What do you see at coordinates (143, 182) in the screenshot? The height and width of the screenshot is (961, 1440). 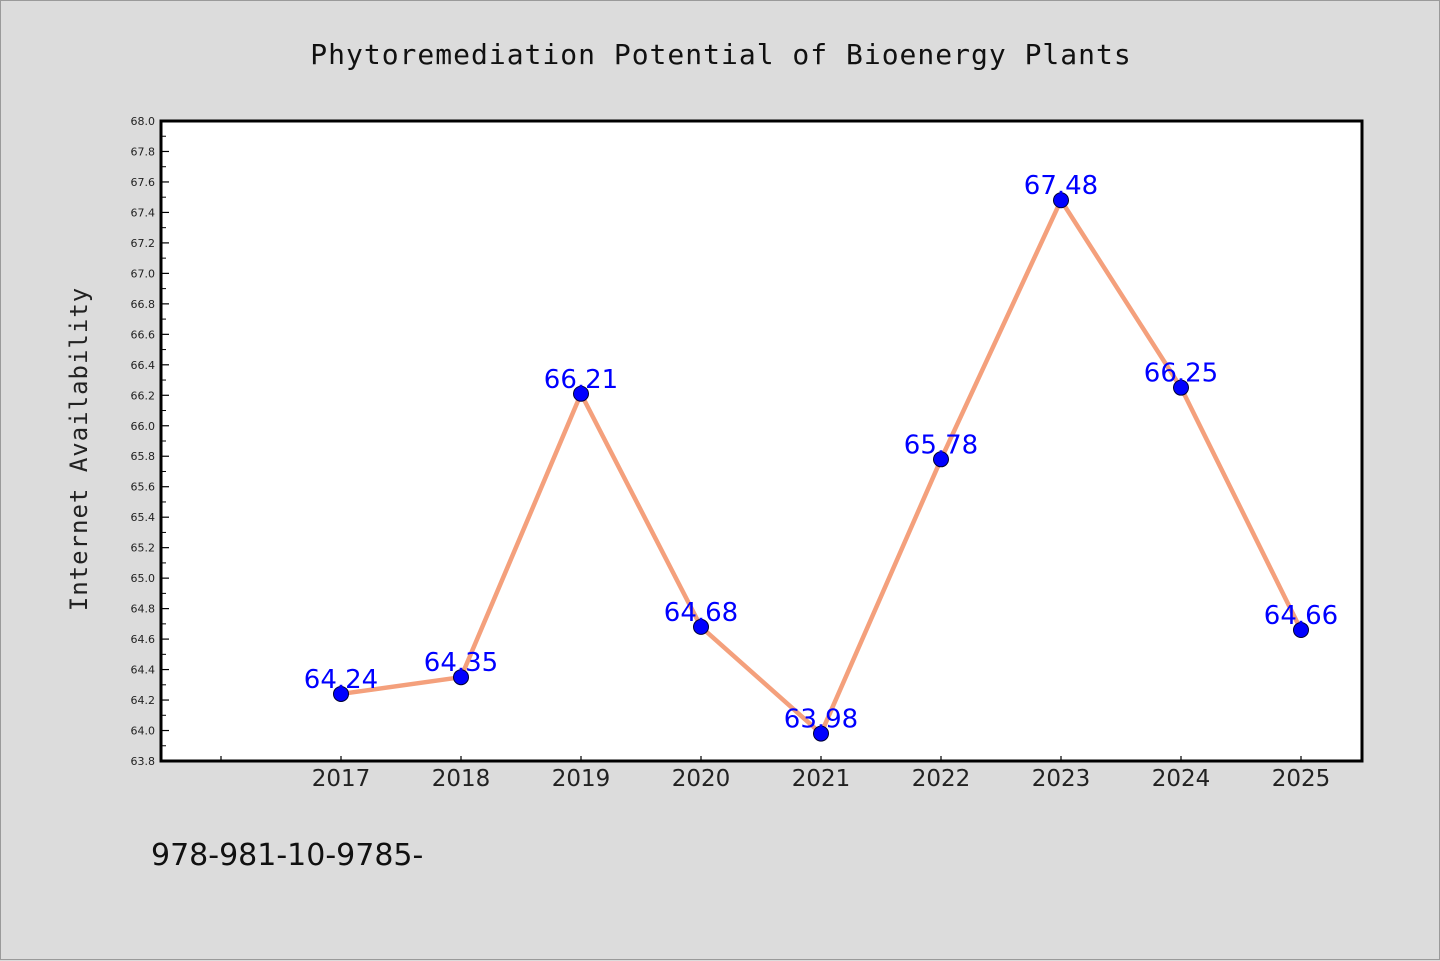 I see `y-tick-label: 67.6` at bounding box center [143, 182].